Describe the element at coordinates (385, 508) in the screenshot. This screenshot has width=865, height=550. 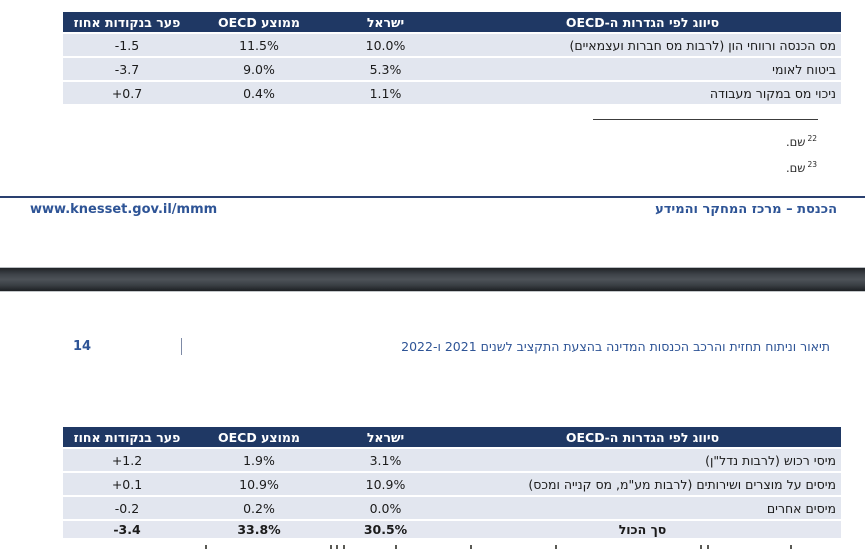
I see `israel-value: 0.0%` at that location.